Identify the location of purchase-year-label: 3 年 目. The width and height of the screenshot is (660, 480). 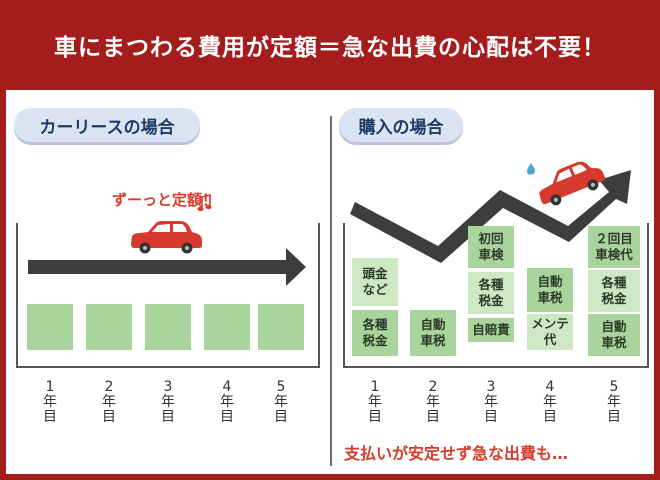
(491, 402).